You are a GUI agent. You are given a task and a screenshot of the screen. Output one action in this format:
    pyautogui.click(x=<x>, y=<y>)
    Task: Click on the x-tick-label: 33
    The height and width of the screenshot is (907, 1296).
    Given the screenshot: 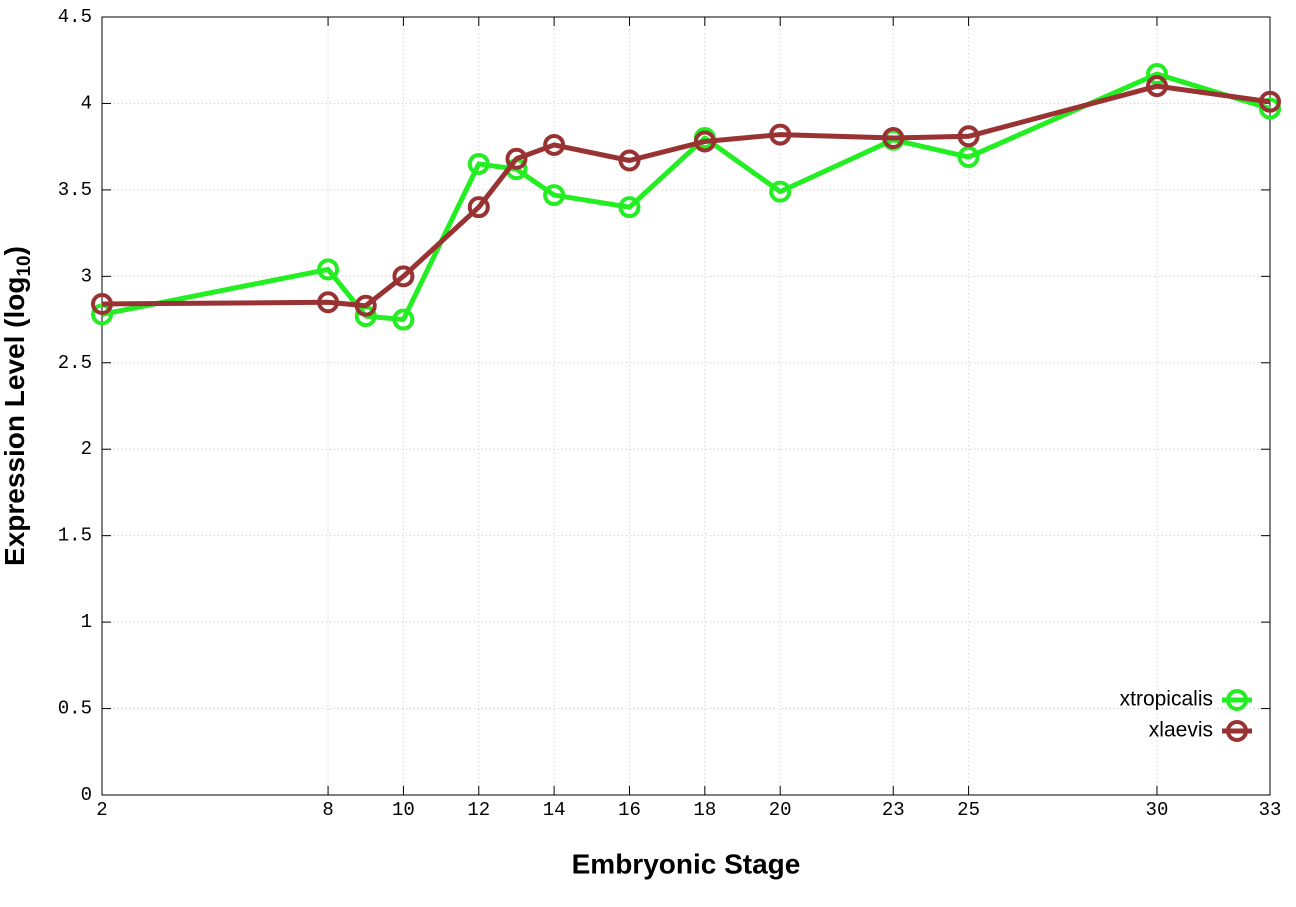 What is the action you would take?
    pyautogui.click(x=1270, y=810)
    